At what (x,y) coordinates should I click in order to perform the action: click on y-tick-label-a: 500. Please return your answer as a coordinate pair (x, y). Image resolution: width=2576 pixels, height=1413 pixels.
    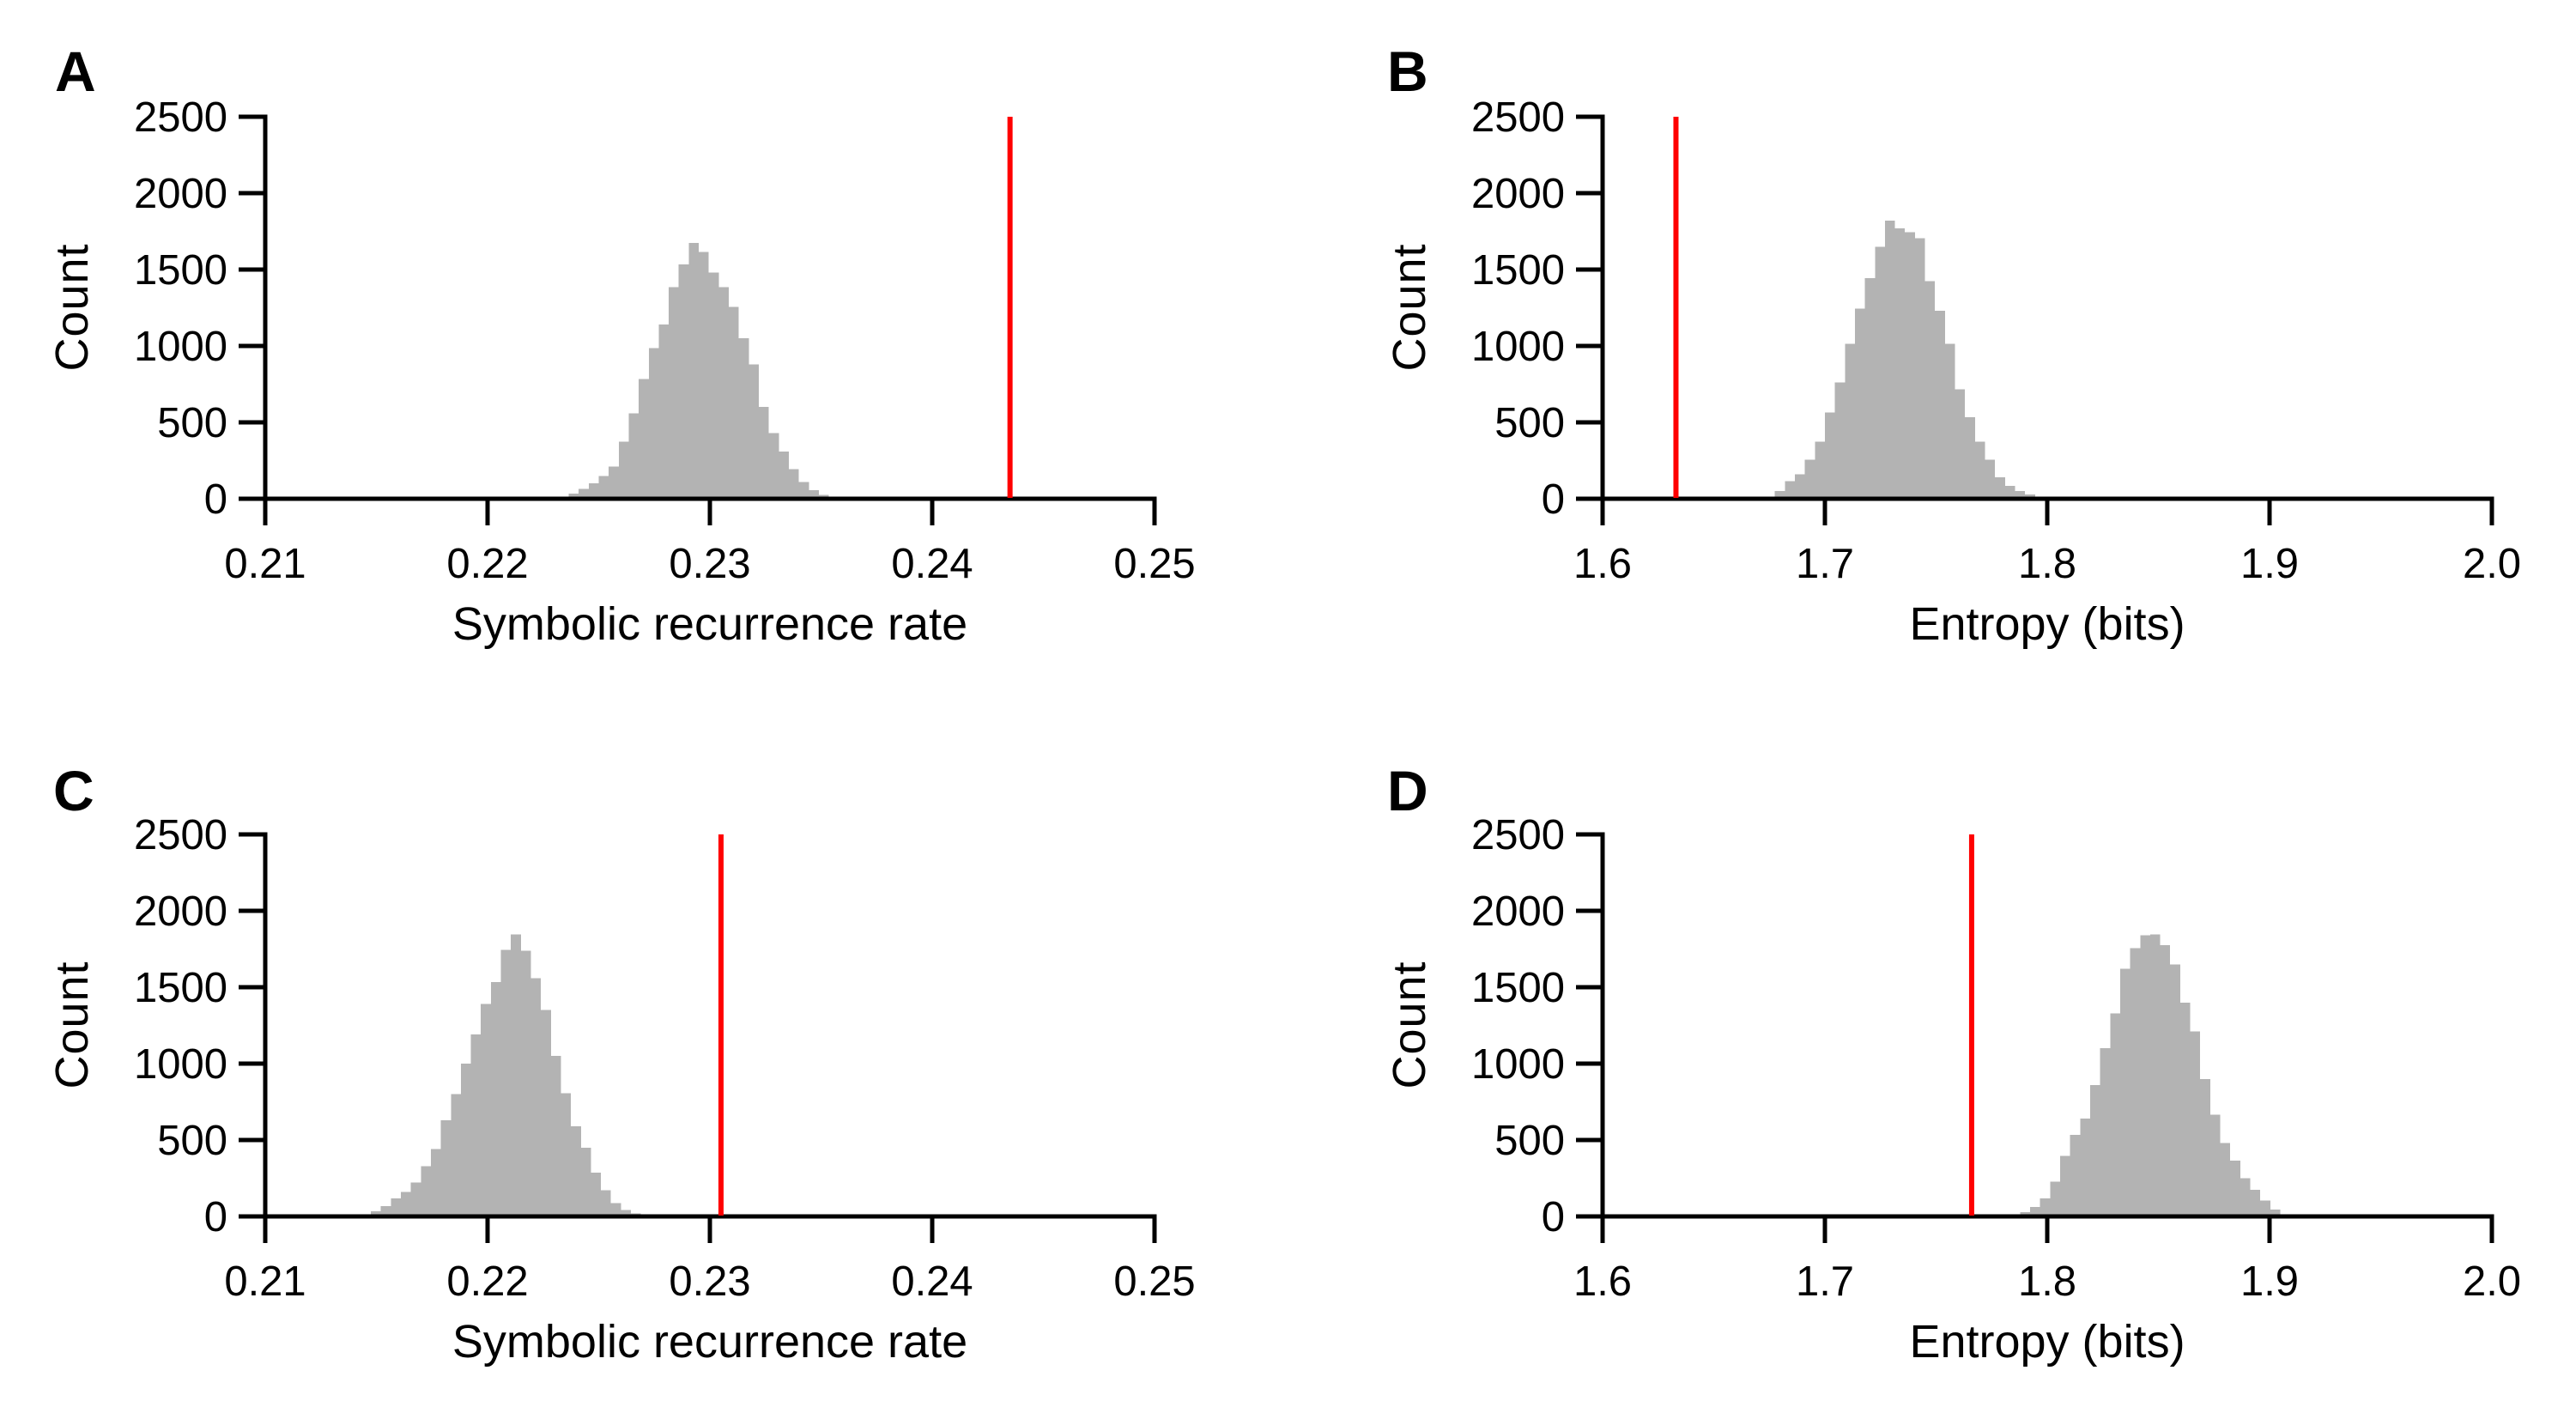
    Looking at the image, I should click on (192, 423).